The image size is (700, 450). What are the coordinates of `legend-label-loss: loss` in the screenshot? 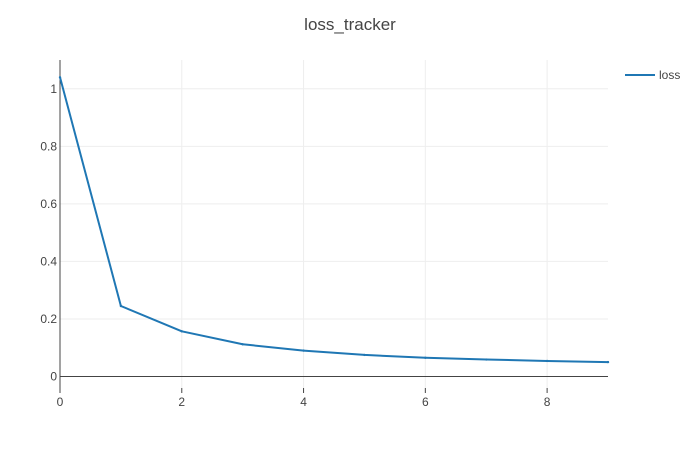 It's located at (669, 75).